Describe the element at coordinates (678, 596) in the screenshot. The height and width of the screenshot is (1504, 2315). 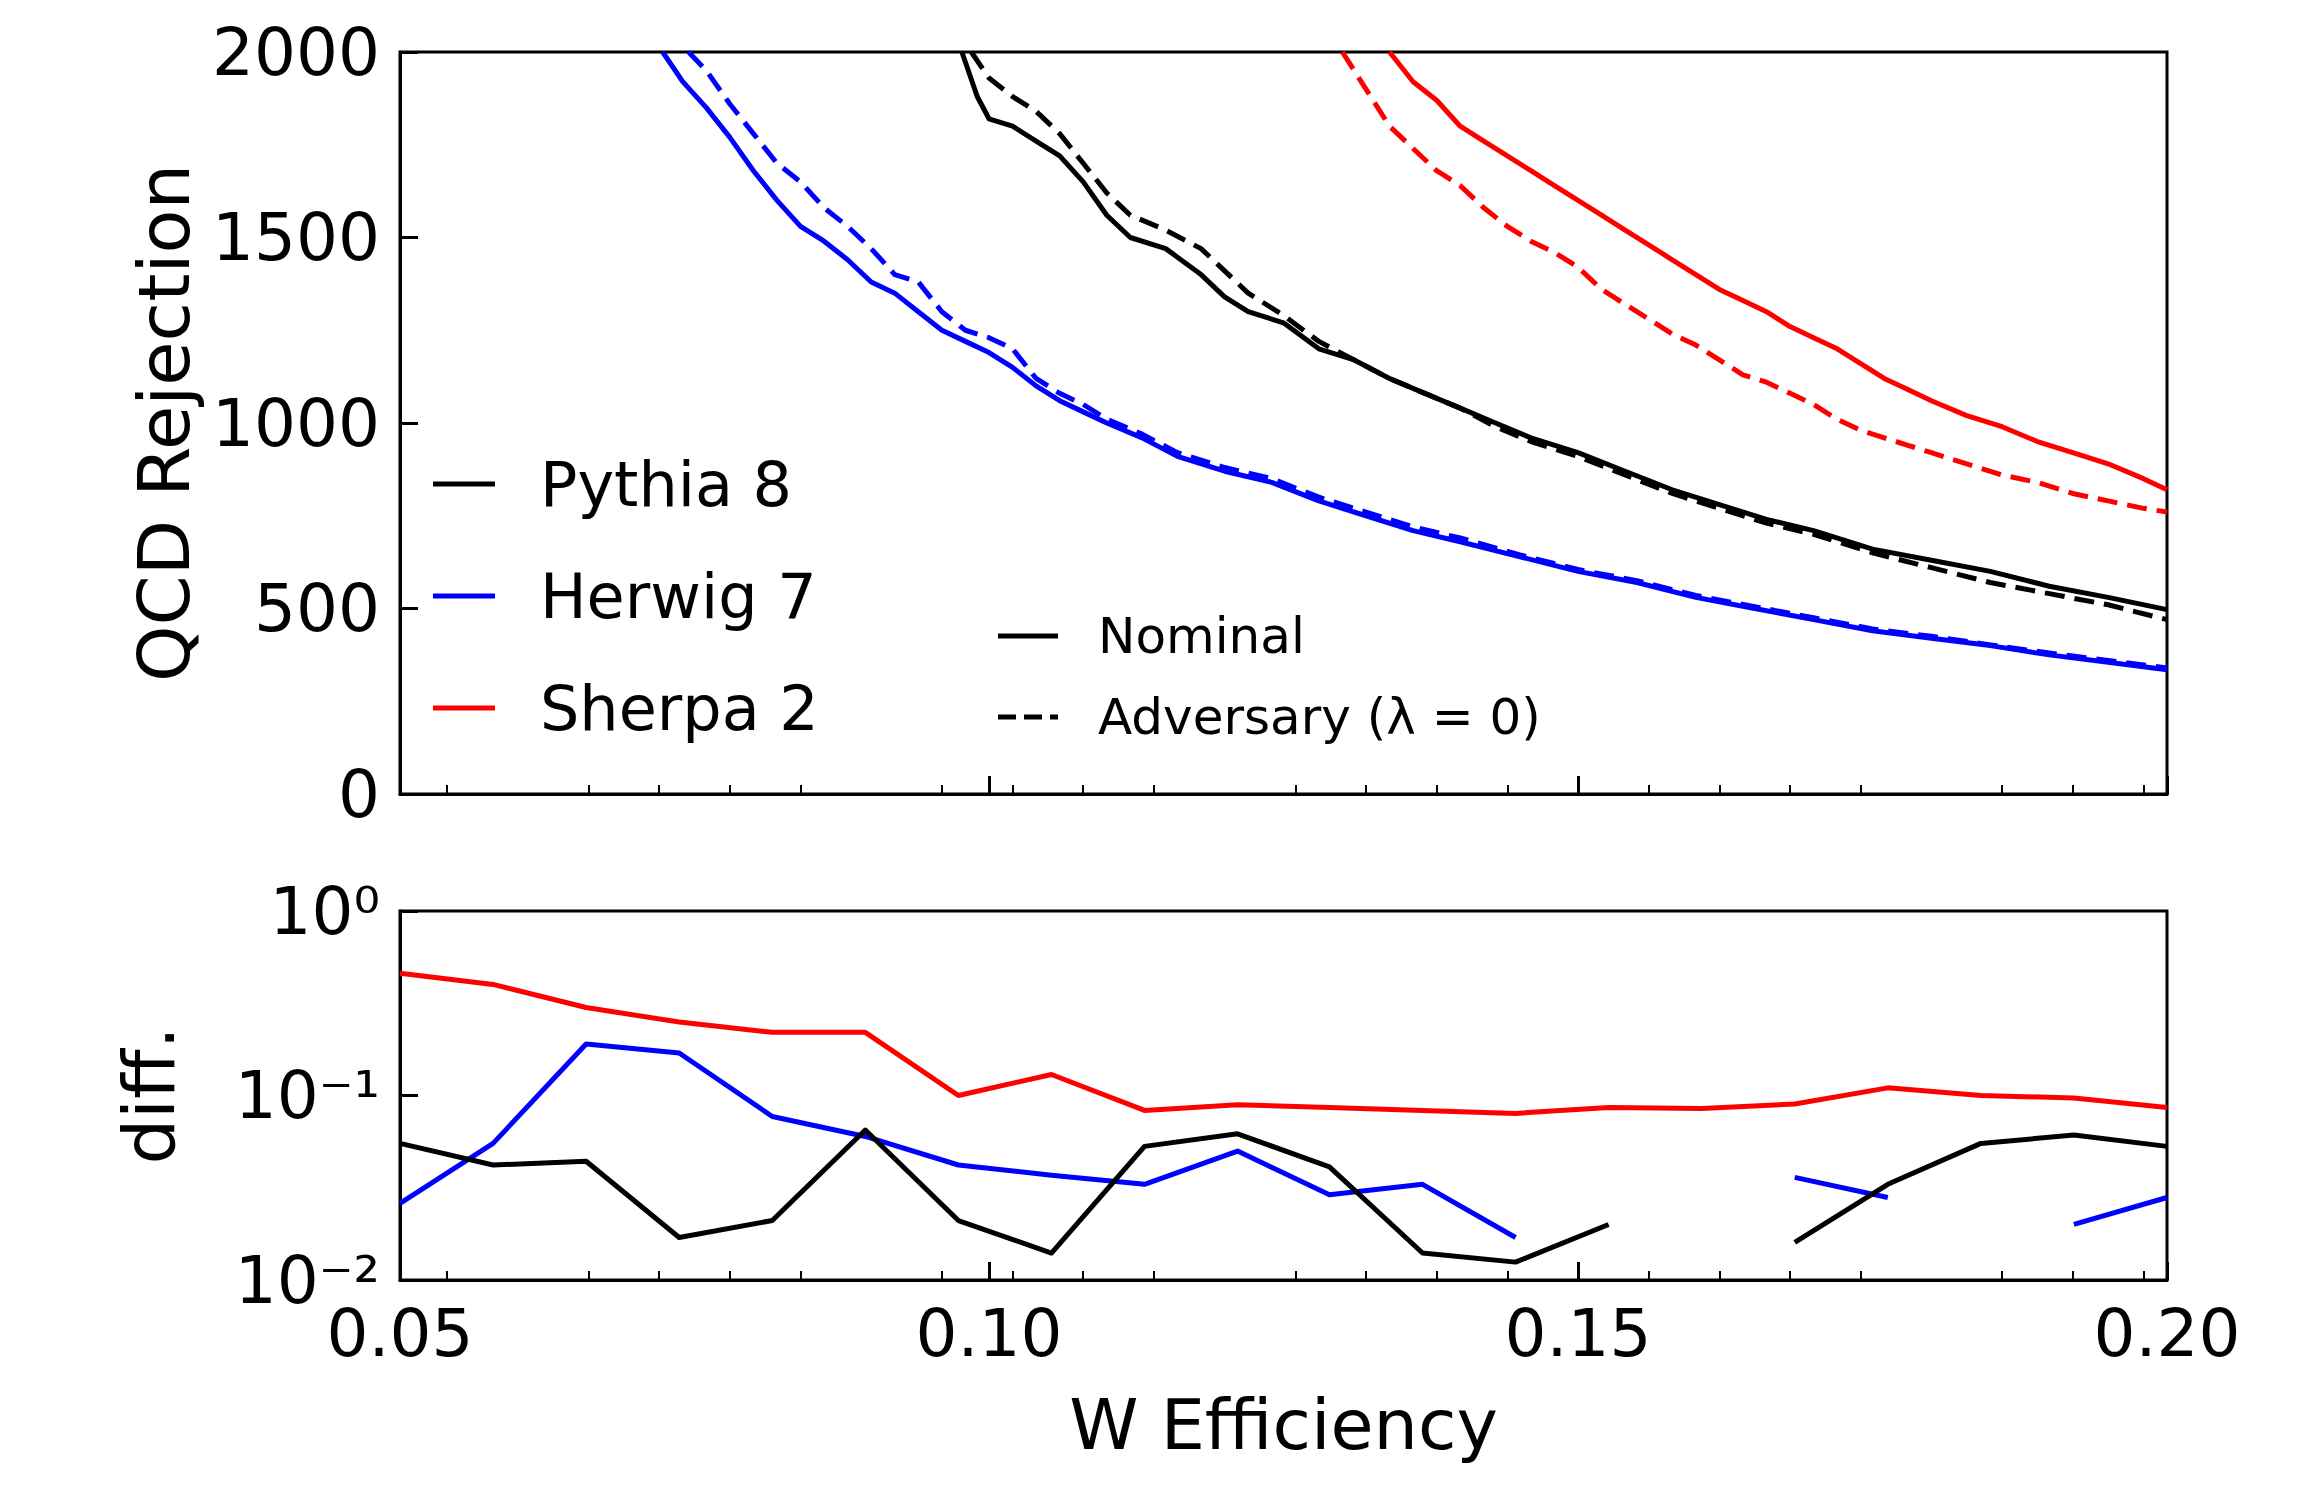
I see `legend-label: Herwig 7` at that location.